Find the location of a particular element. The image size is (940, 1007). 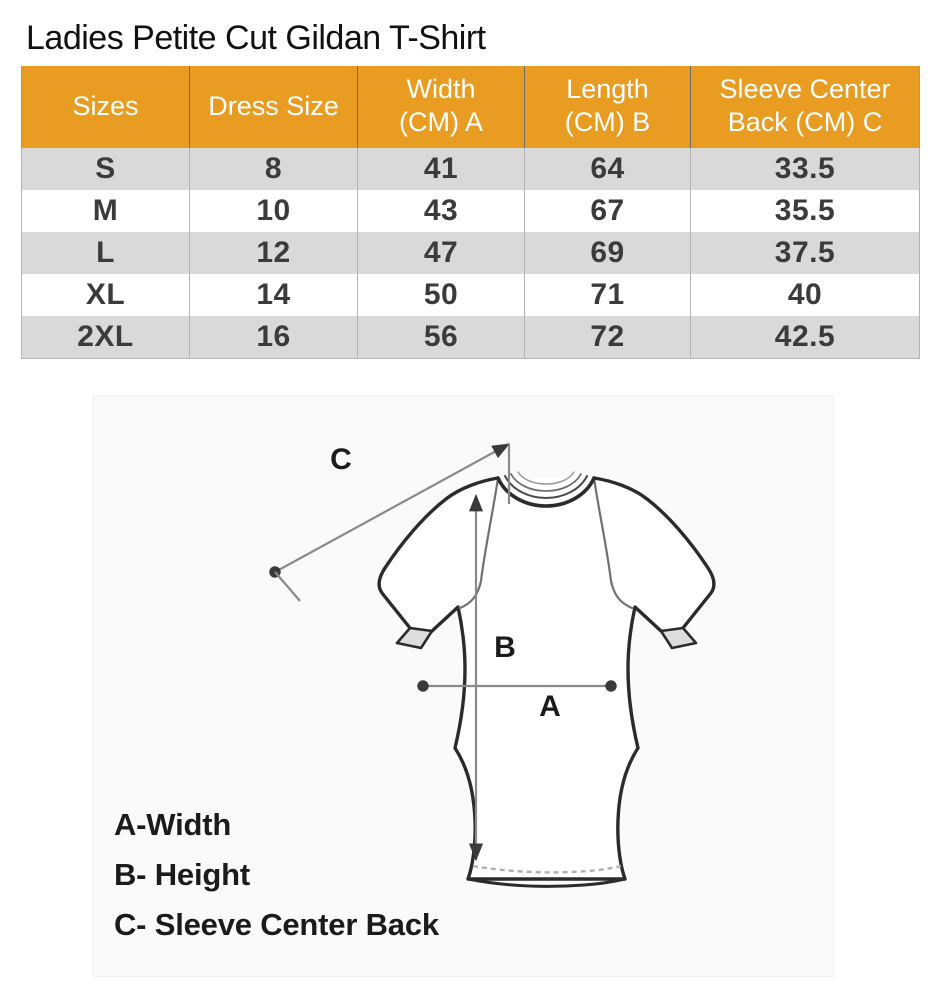

table-row: 2XL 16 56 72 42.5 is located at coordinates (470, 337).